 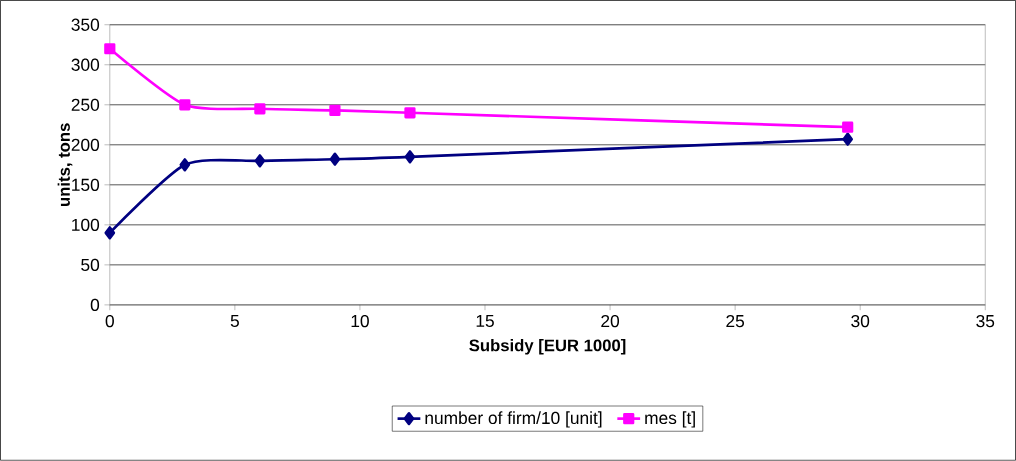 I want to click on x-tick-label: 10, so click(x=360, y=321).